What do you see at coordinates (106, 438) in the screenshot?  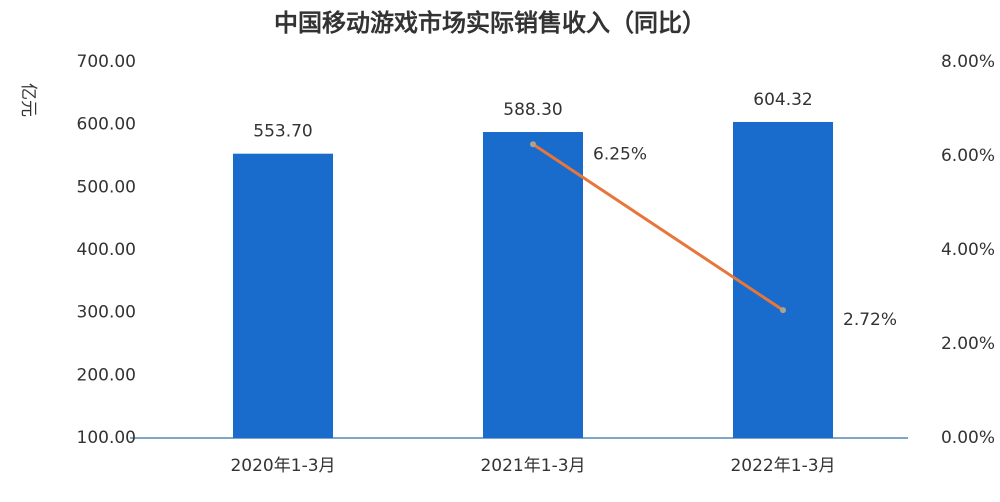 I see `y-tick-label: 100.00` at bounding box center [106, 438].